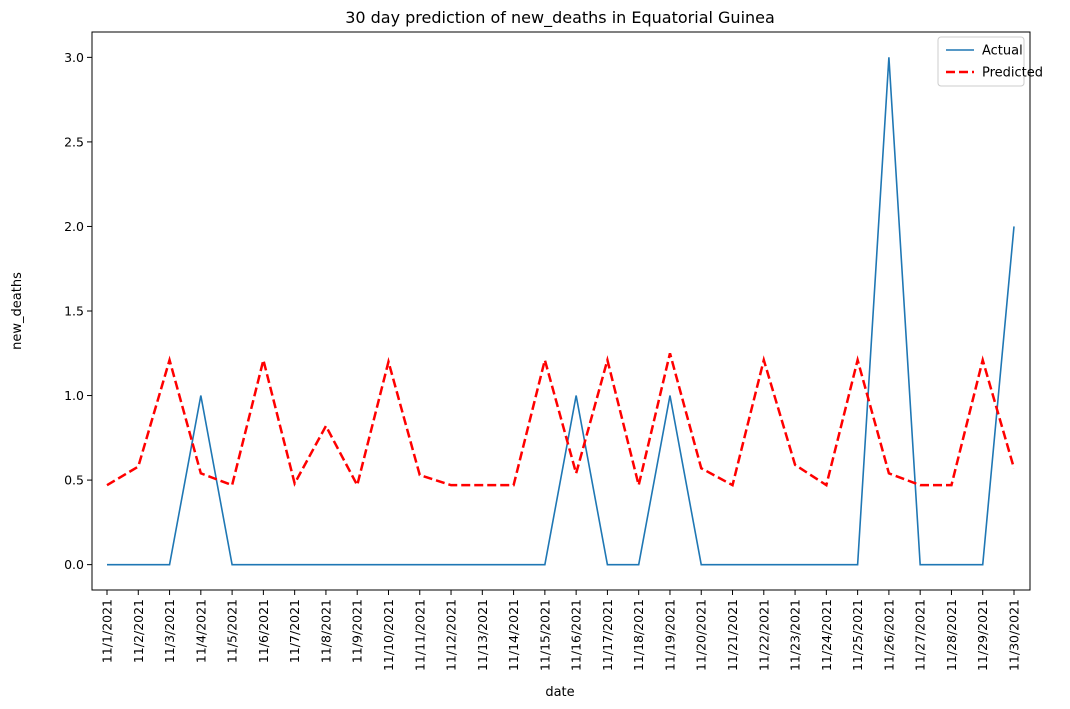 The width and height of the screenshot is (1070, 709). I want to click on legend: Actual Predicted, so click(990, 61).